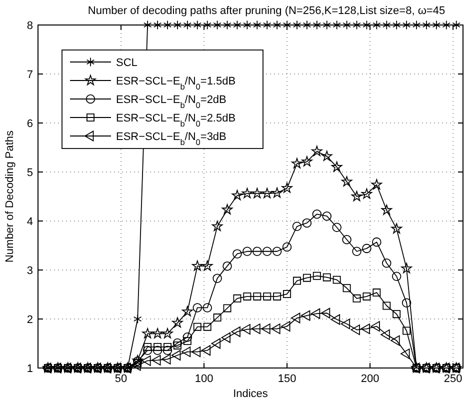  I want to click on x-tick-label: 250, so click(453, 379).